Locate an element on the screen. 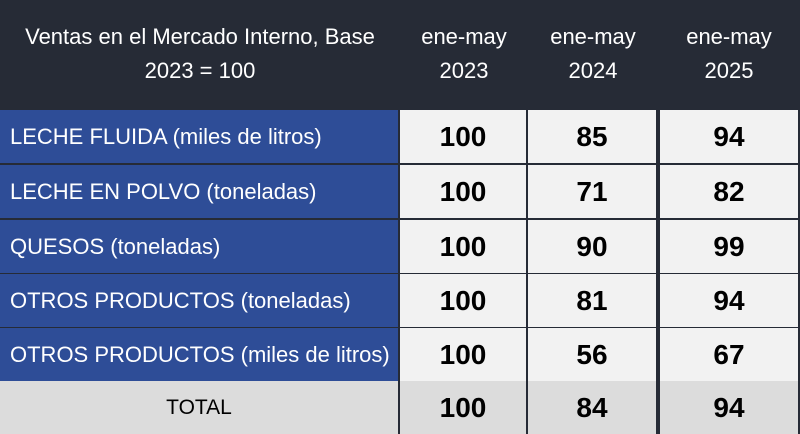  value-2025: 67 is located at coordinates (729, 354).